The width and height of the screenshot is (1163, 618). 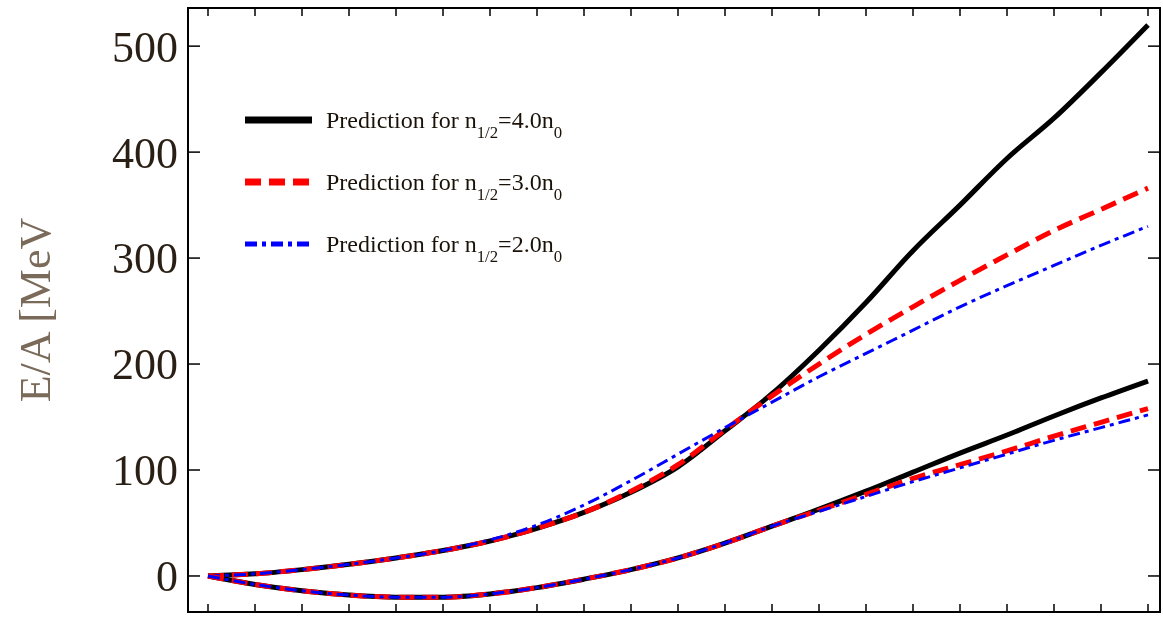 I want to click on y-tick-label: 100, so click(x=145, y=471).